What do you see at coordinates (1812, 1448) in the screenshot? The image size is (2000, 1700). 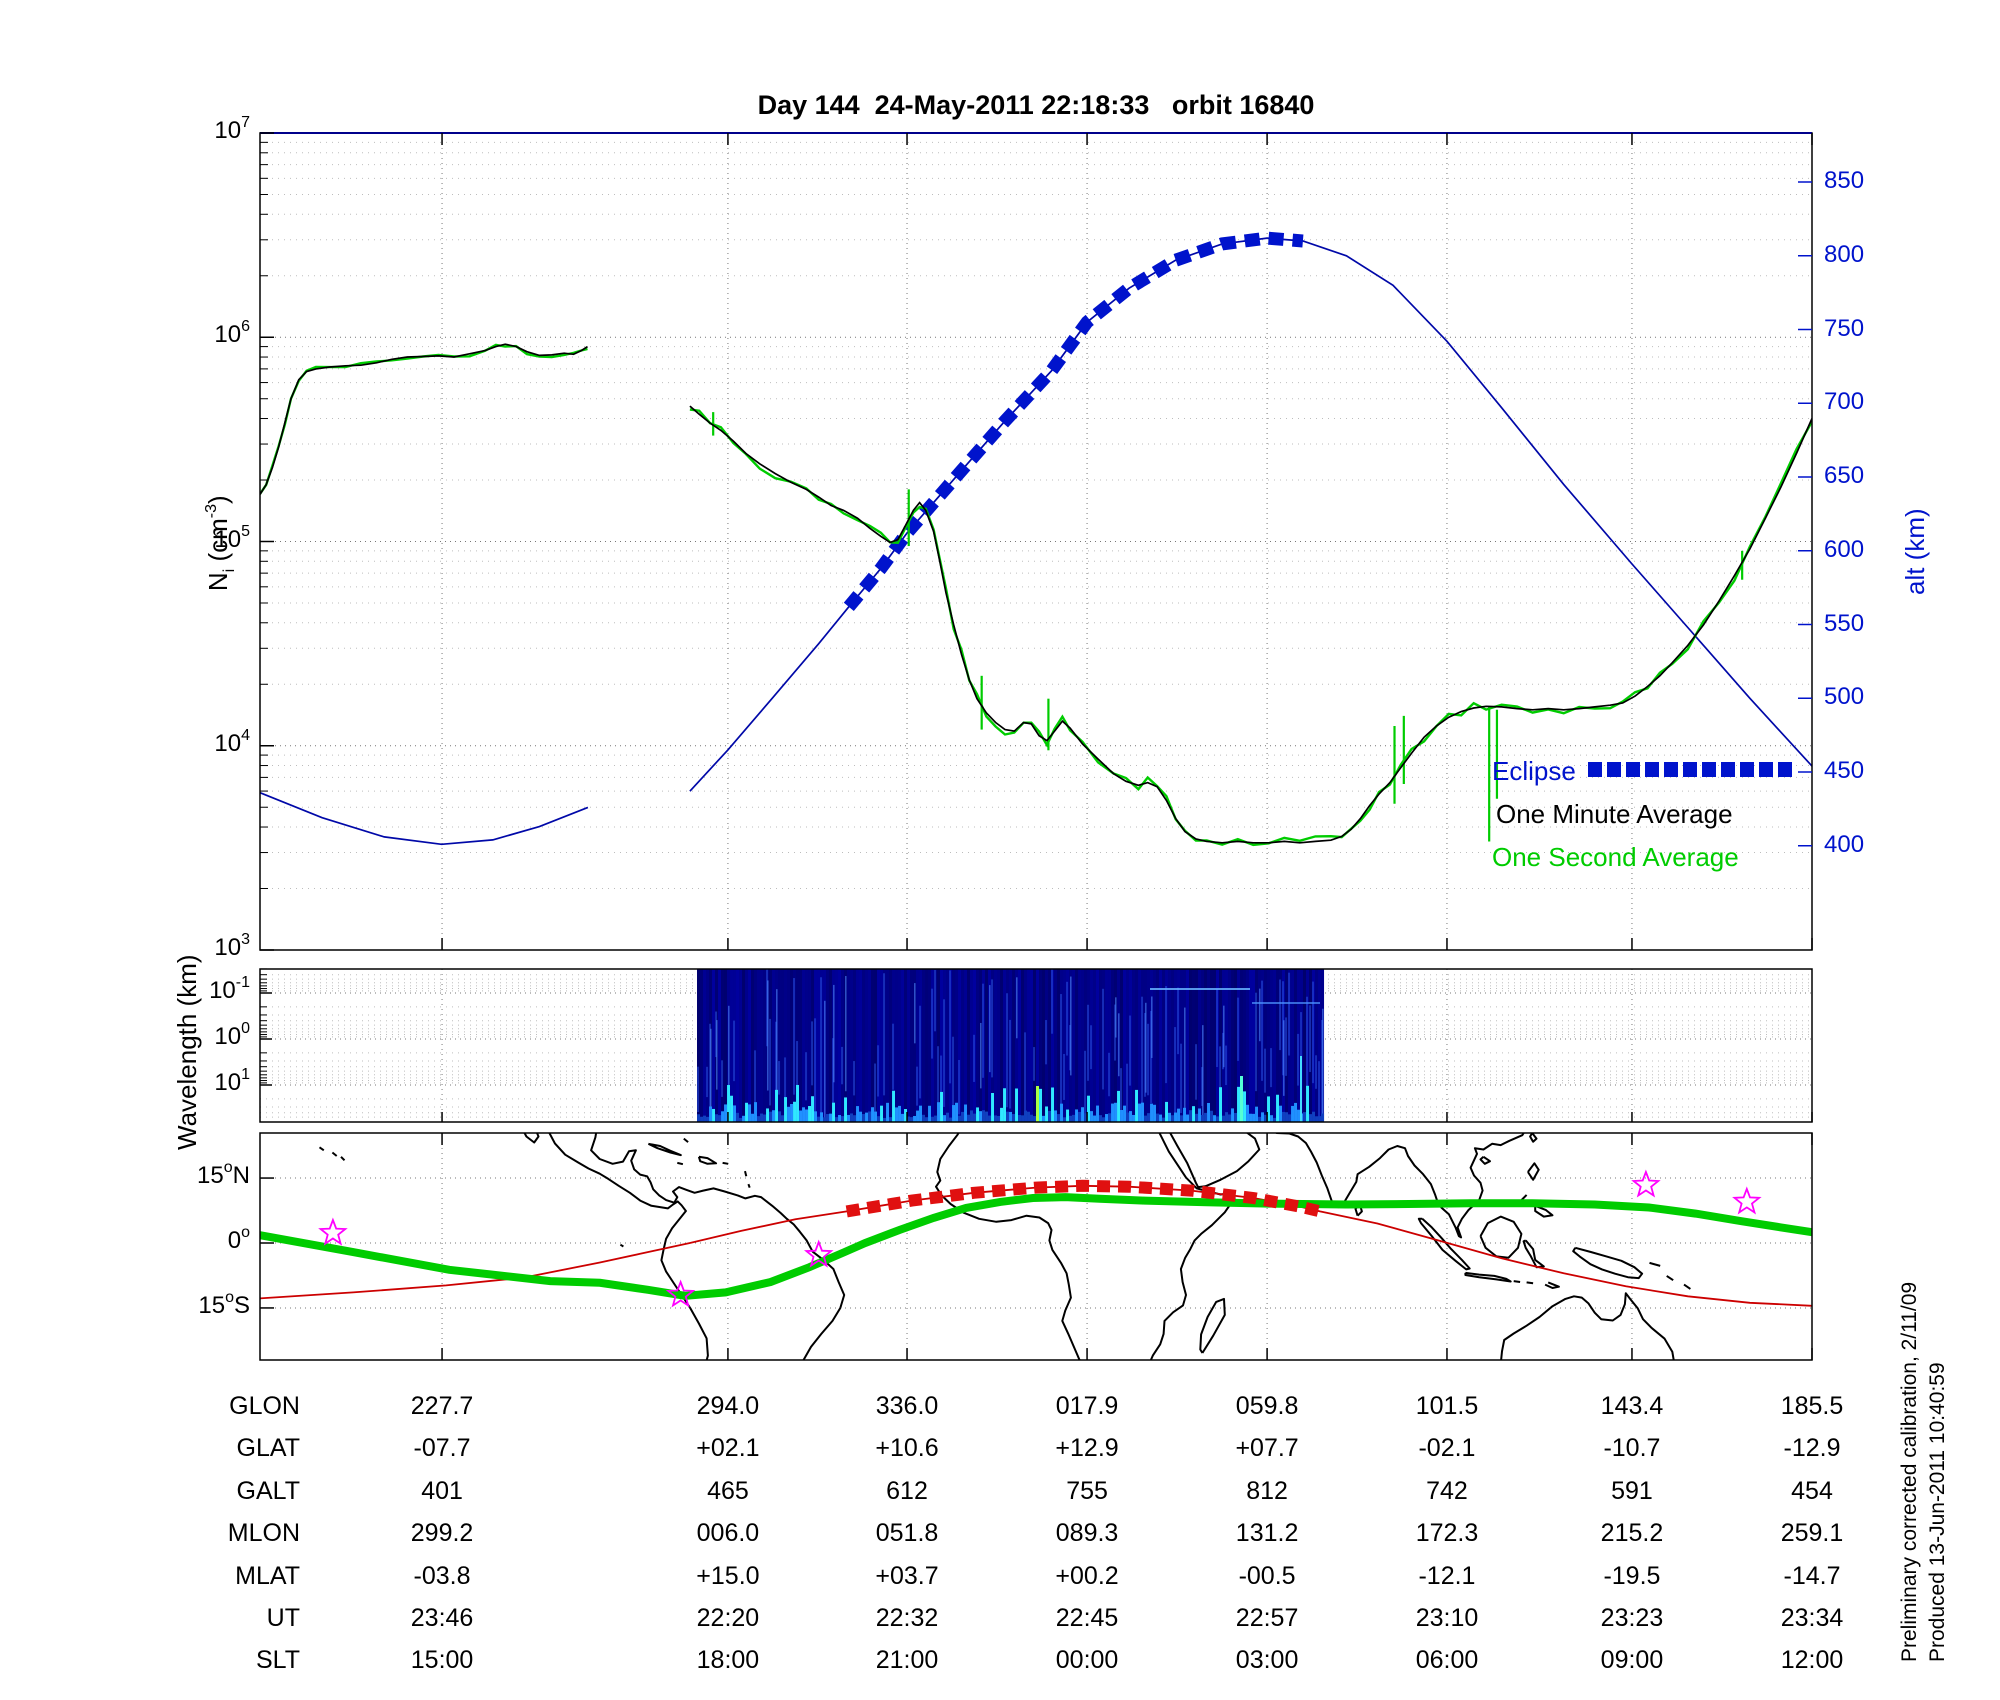 I see `table-cell: -12.9` at bounding box center [1812, 1448].